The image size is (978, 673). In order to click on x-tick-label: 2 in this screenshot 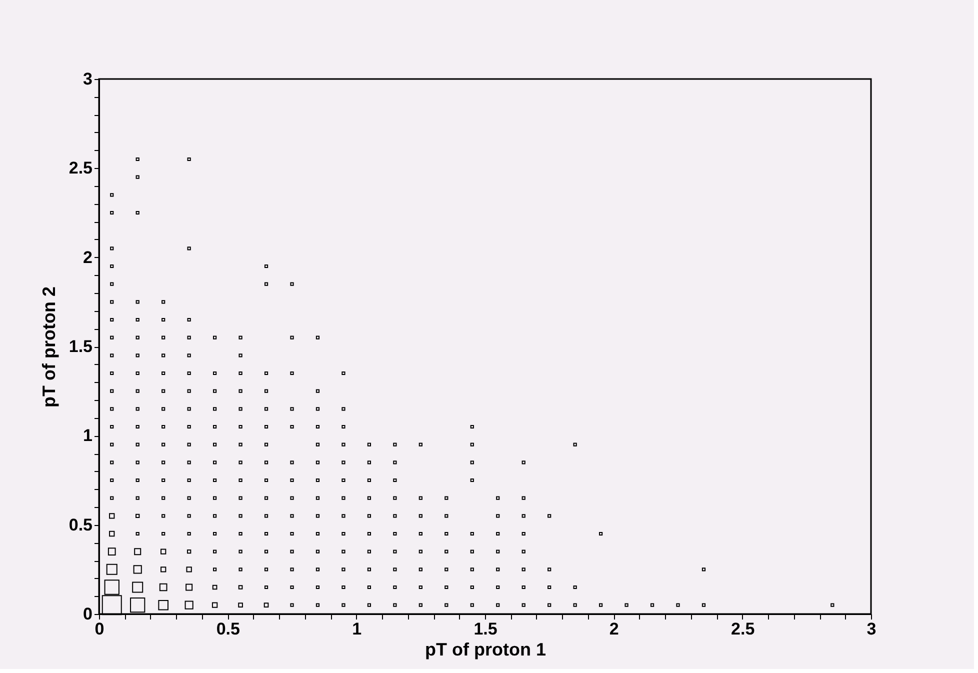, I will do `click(614, 629)`.